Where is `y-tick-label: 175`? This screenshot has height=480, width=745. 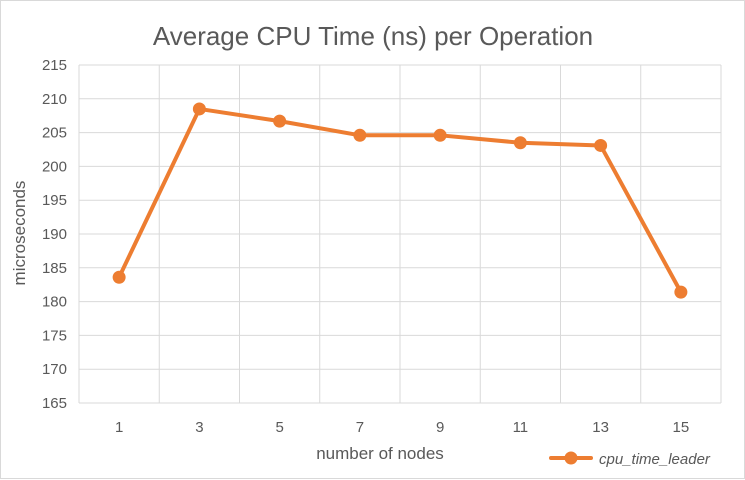
y-tick-label: 175 is located at coordinates (54, 335).